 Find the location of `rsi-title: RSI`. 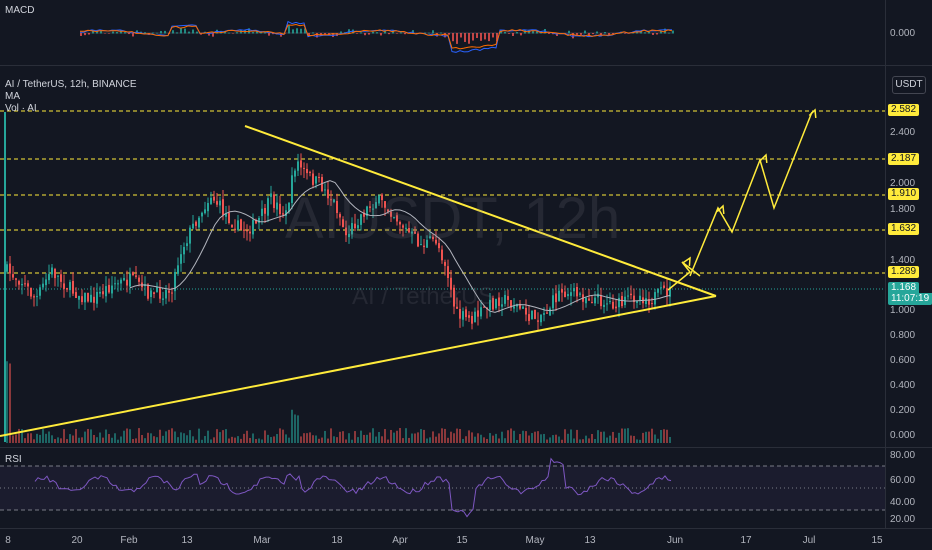

rsi-title: RSI is located at coordinates (13, 459).